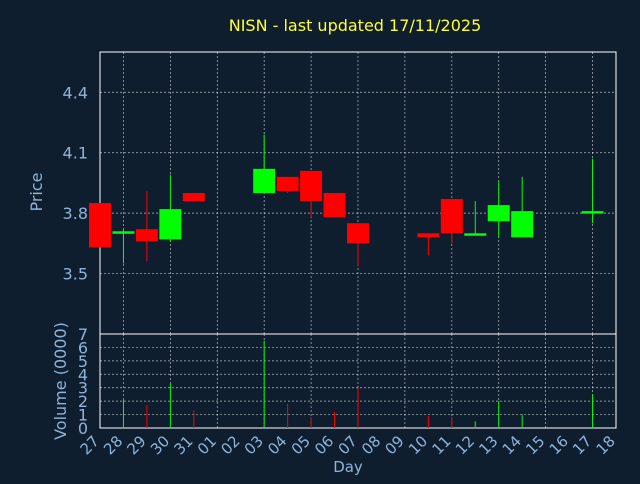  What do you see at coordinates (324, 445) in the screenshot?
I see `x-tick-label: 06` at bounding box center [324, 445].